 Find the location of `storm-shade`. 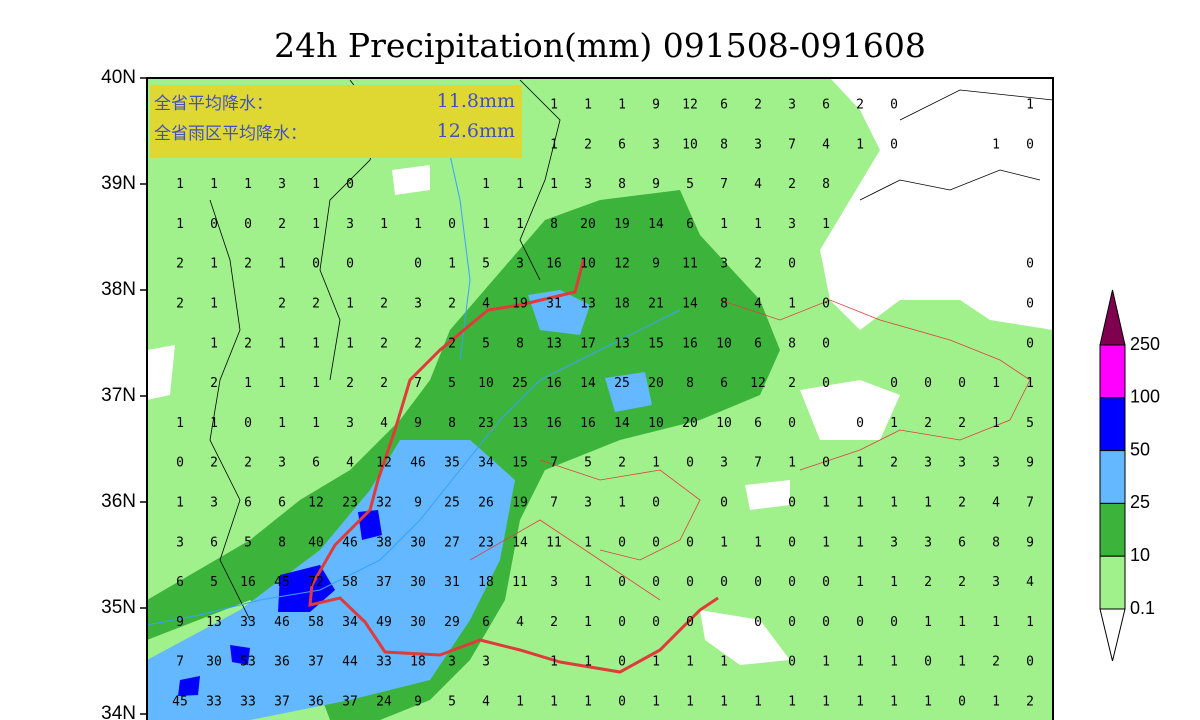

storm-shade is located at coordinates (559, 312).